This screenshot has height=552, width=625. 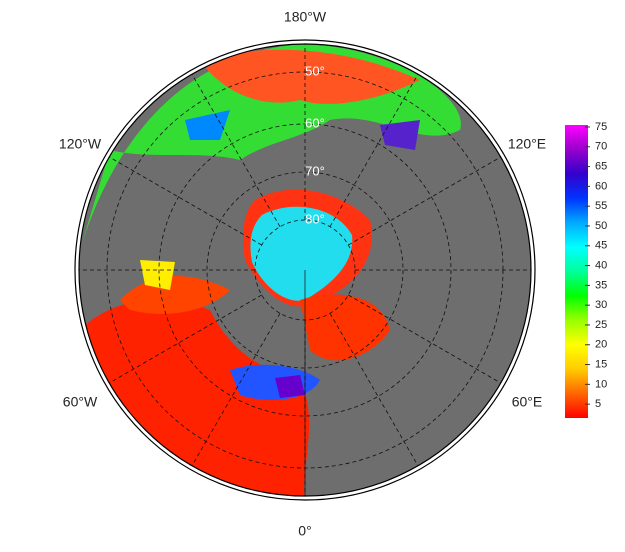 What do you see at coordinates (315, 170) in the screenshot?
I see `lat-label: 70°` at bounding box center [315, 170].